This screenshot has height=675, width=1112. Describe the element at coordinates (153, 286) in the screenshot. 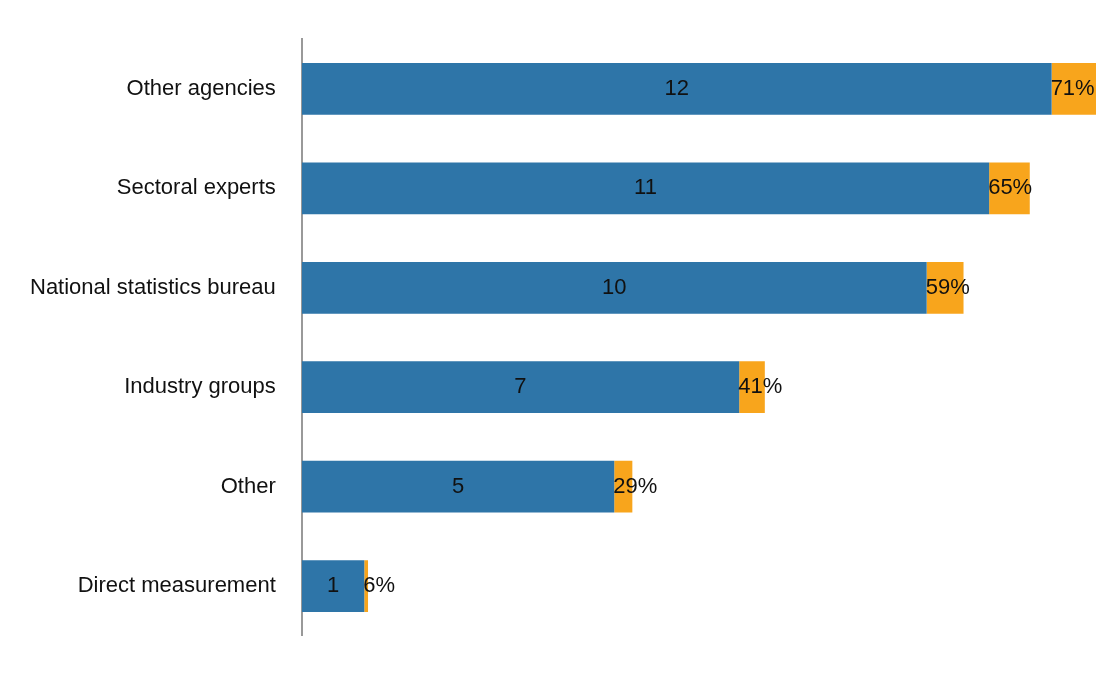

I see `y-tick-label: National statistics bureau` at that location.